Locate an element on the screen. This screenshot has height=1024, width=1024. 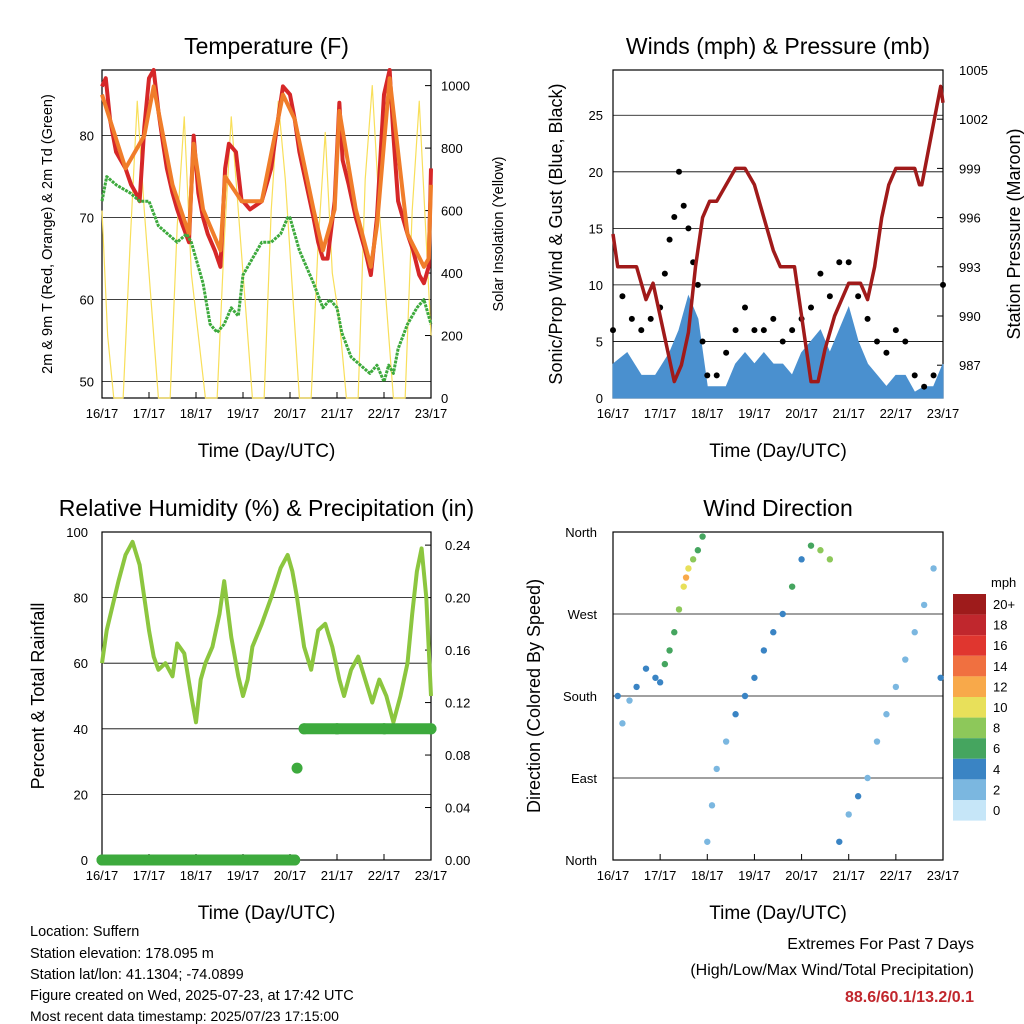
y2-tick-label: 200 is located at coordinates (452, 336).